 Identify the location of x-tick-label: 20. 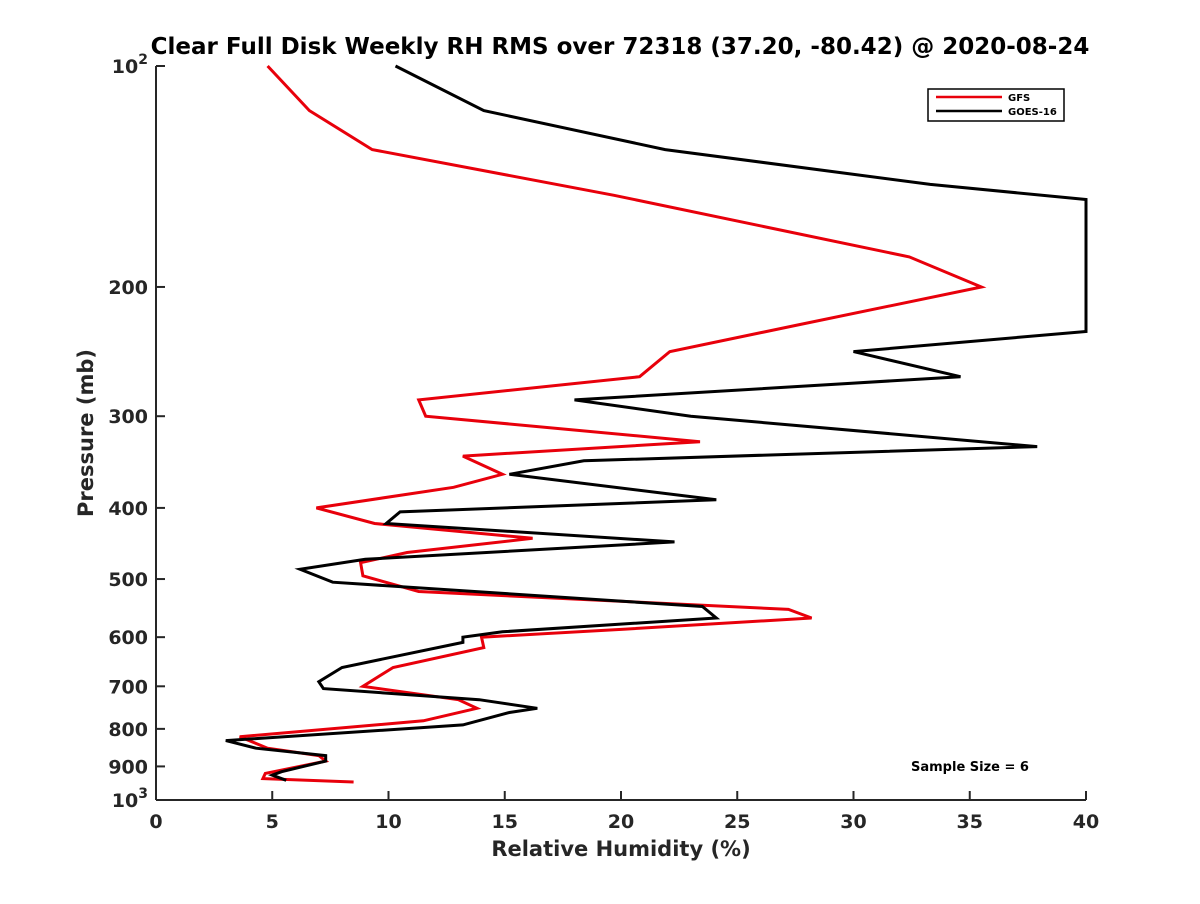
(621, 822).